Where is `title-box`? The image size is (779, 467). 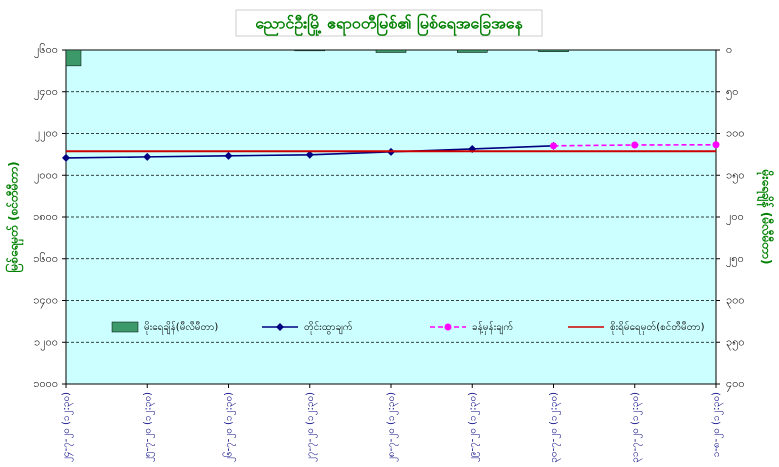 title-box is located at coordinates (389, 23).